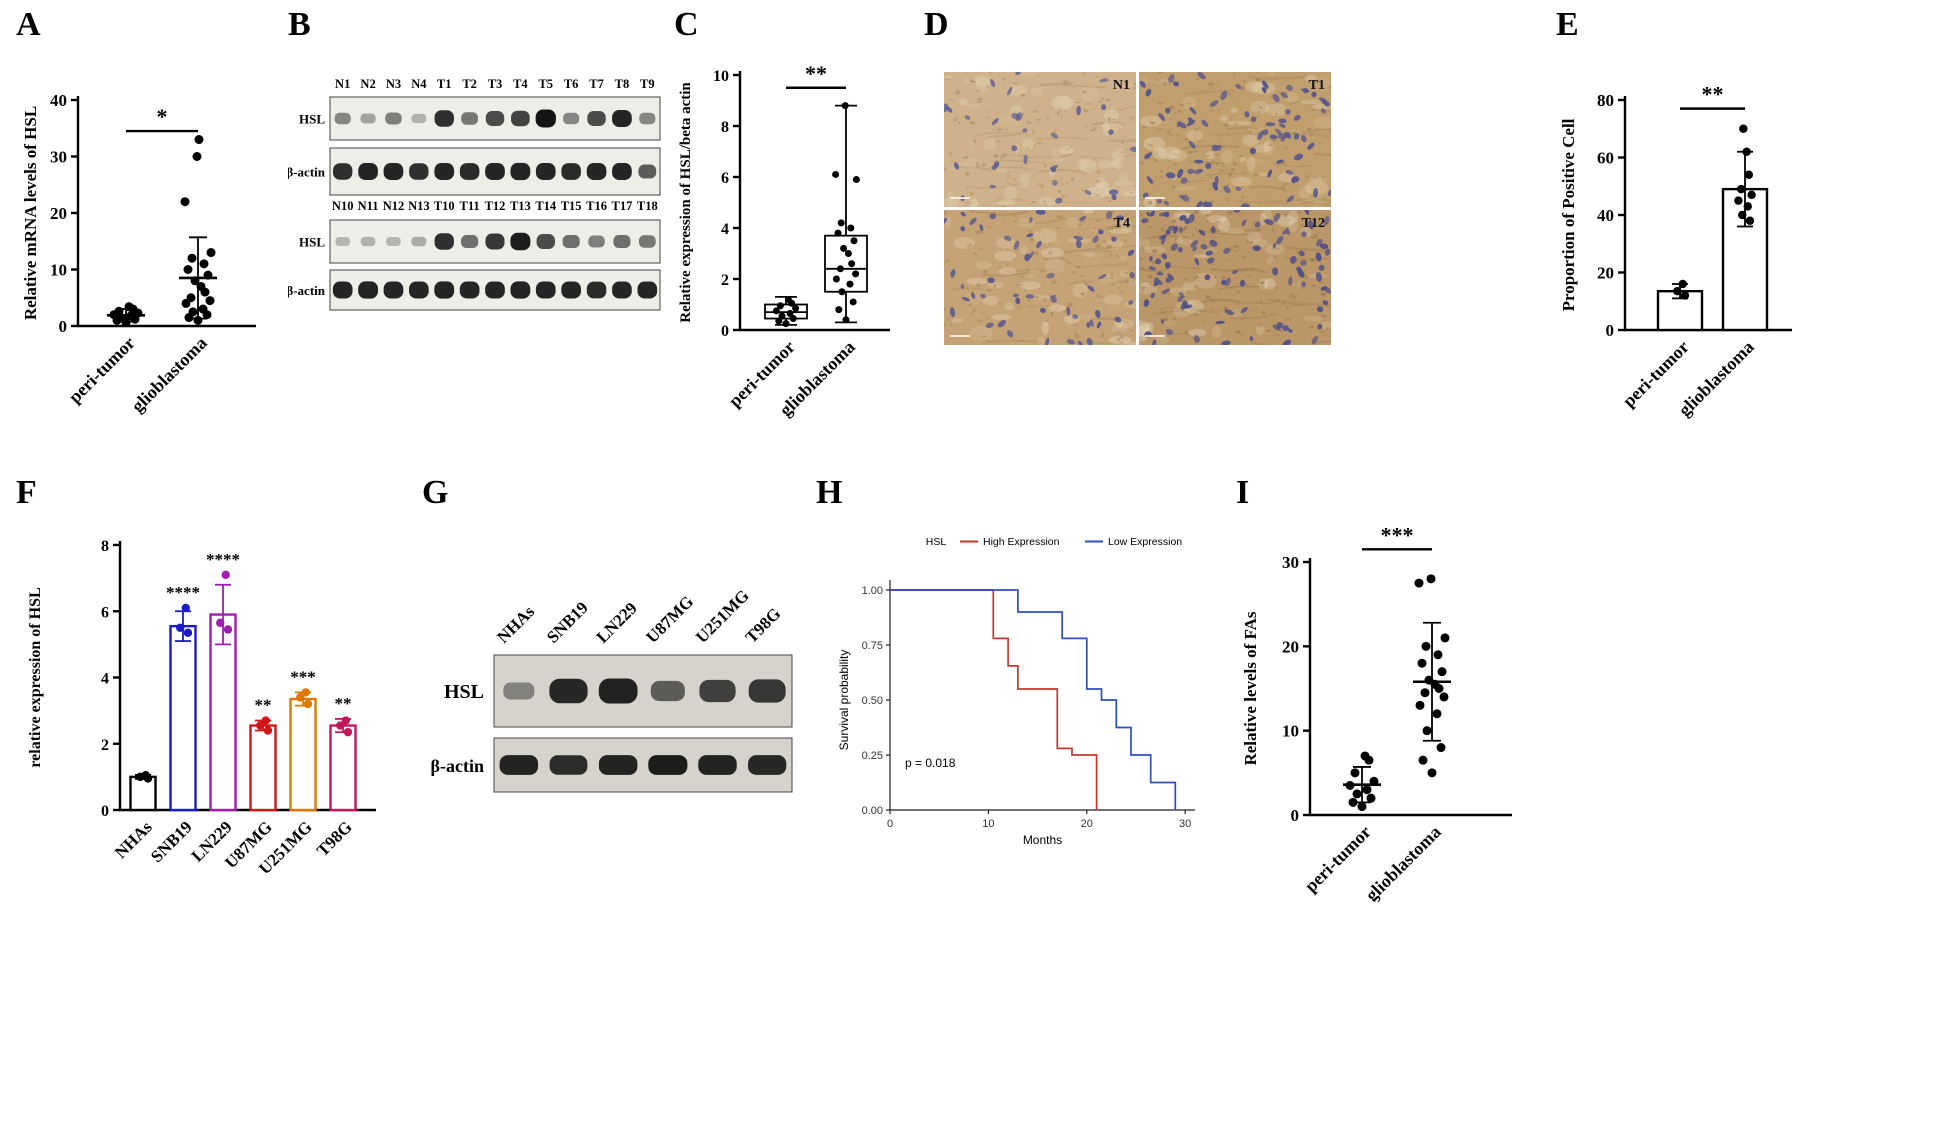  I want to click on svg-text: Relative mRNA levels of HSL, so click(30, 213).